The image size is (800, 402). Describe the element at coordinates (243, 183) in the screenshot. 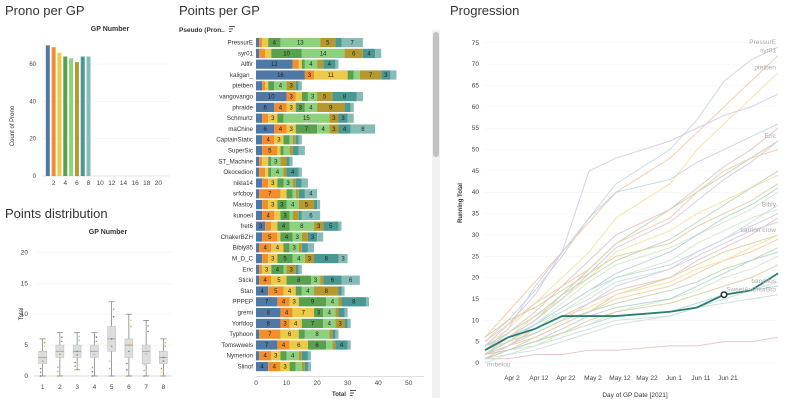

I see `pseudo-label: nikla14` at that location.